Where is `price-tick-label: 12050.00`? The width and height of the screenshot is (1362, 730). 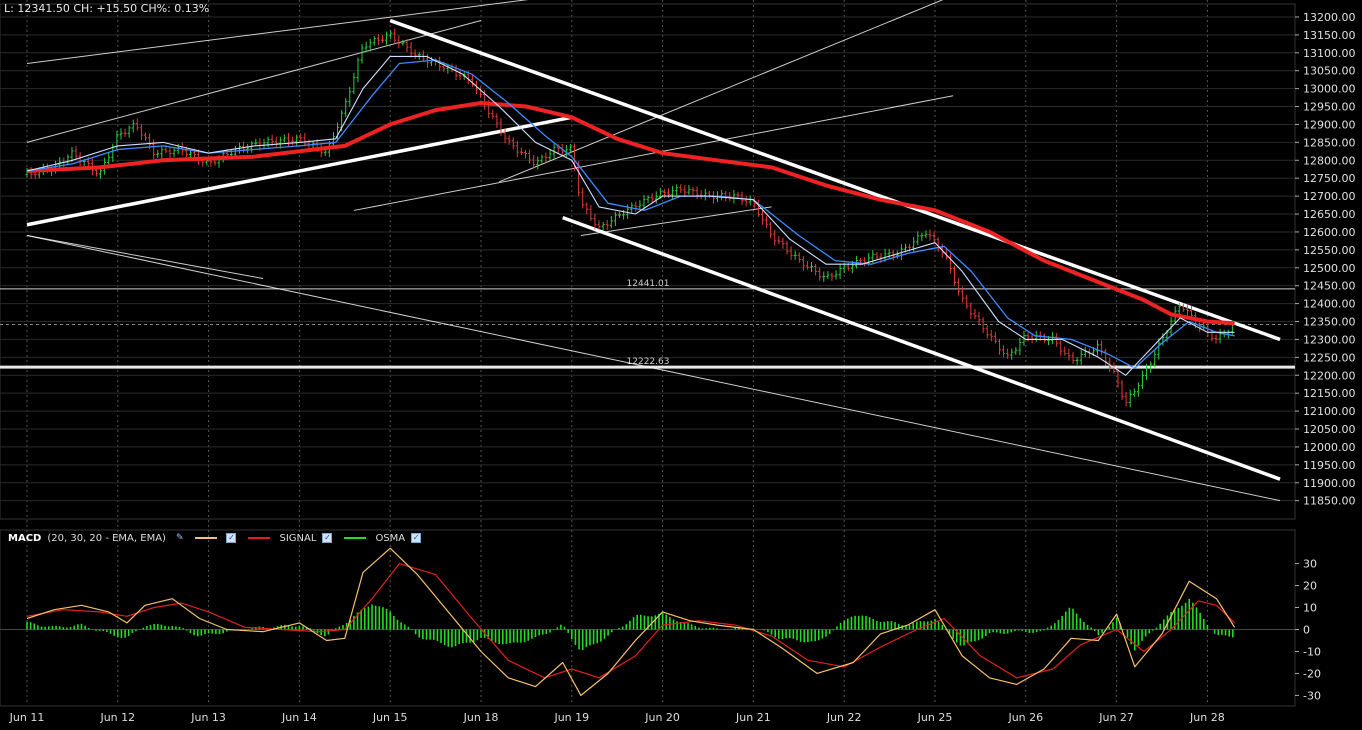
price-tick-label: 12050.00 is located at coordinates (1329, 429).